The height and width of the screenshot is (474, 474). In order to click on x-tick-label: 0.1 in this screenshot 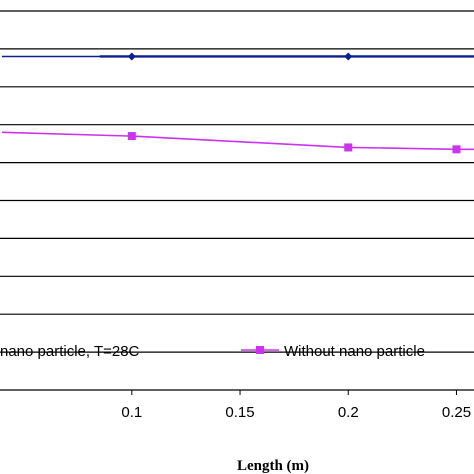, I will do `click(131, 412)`.